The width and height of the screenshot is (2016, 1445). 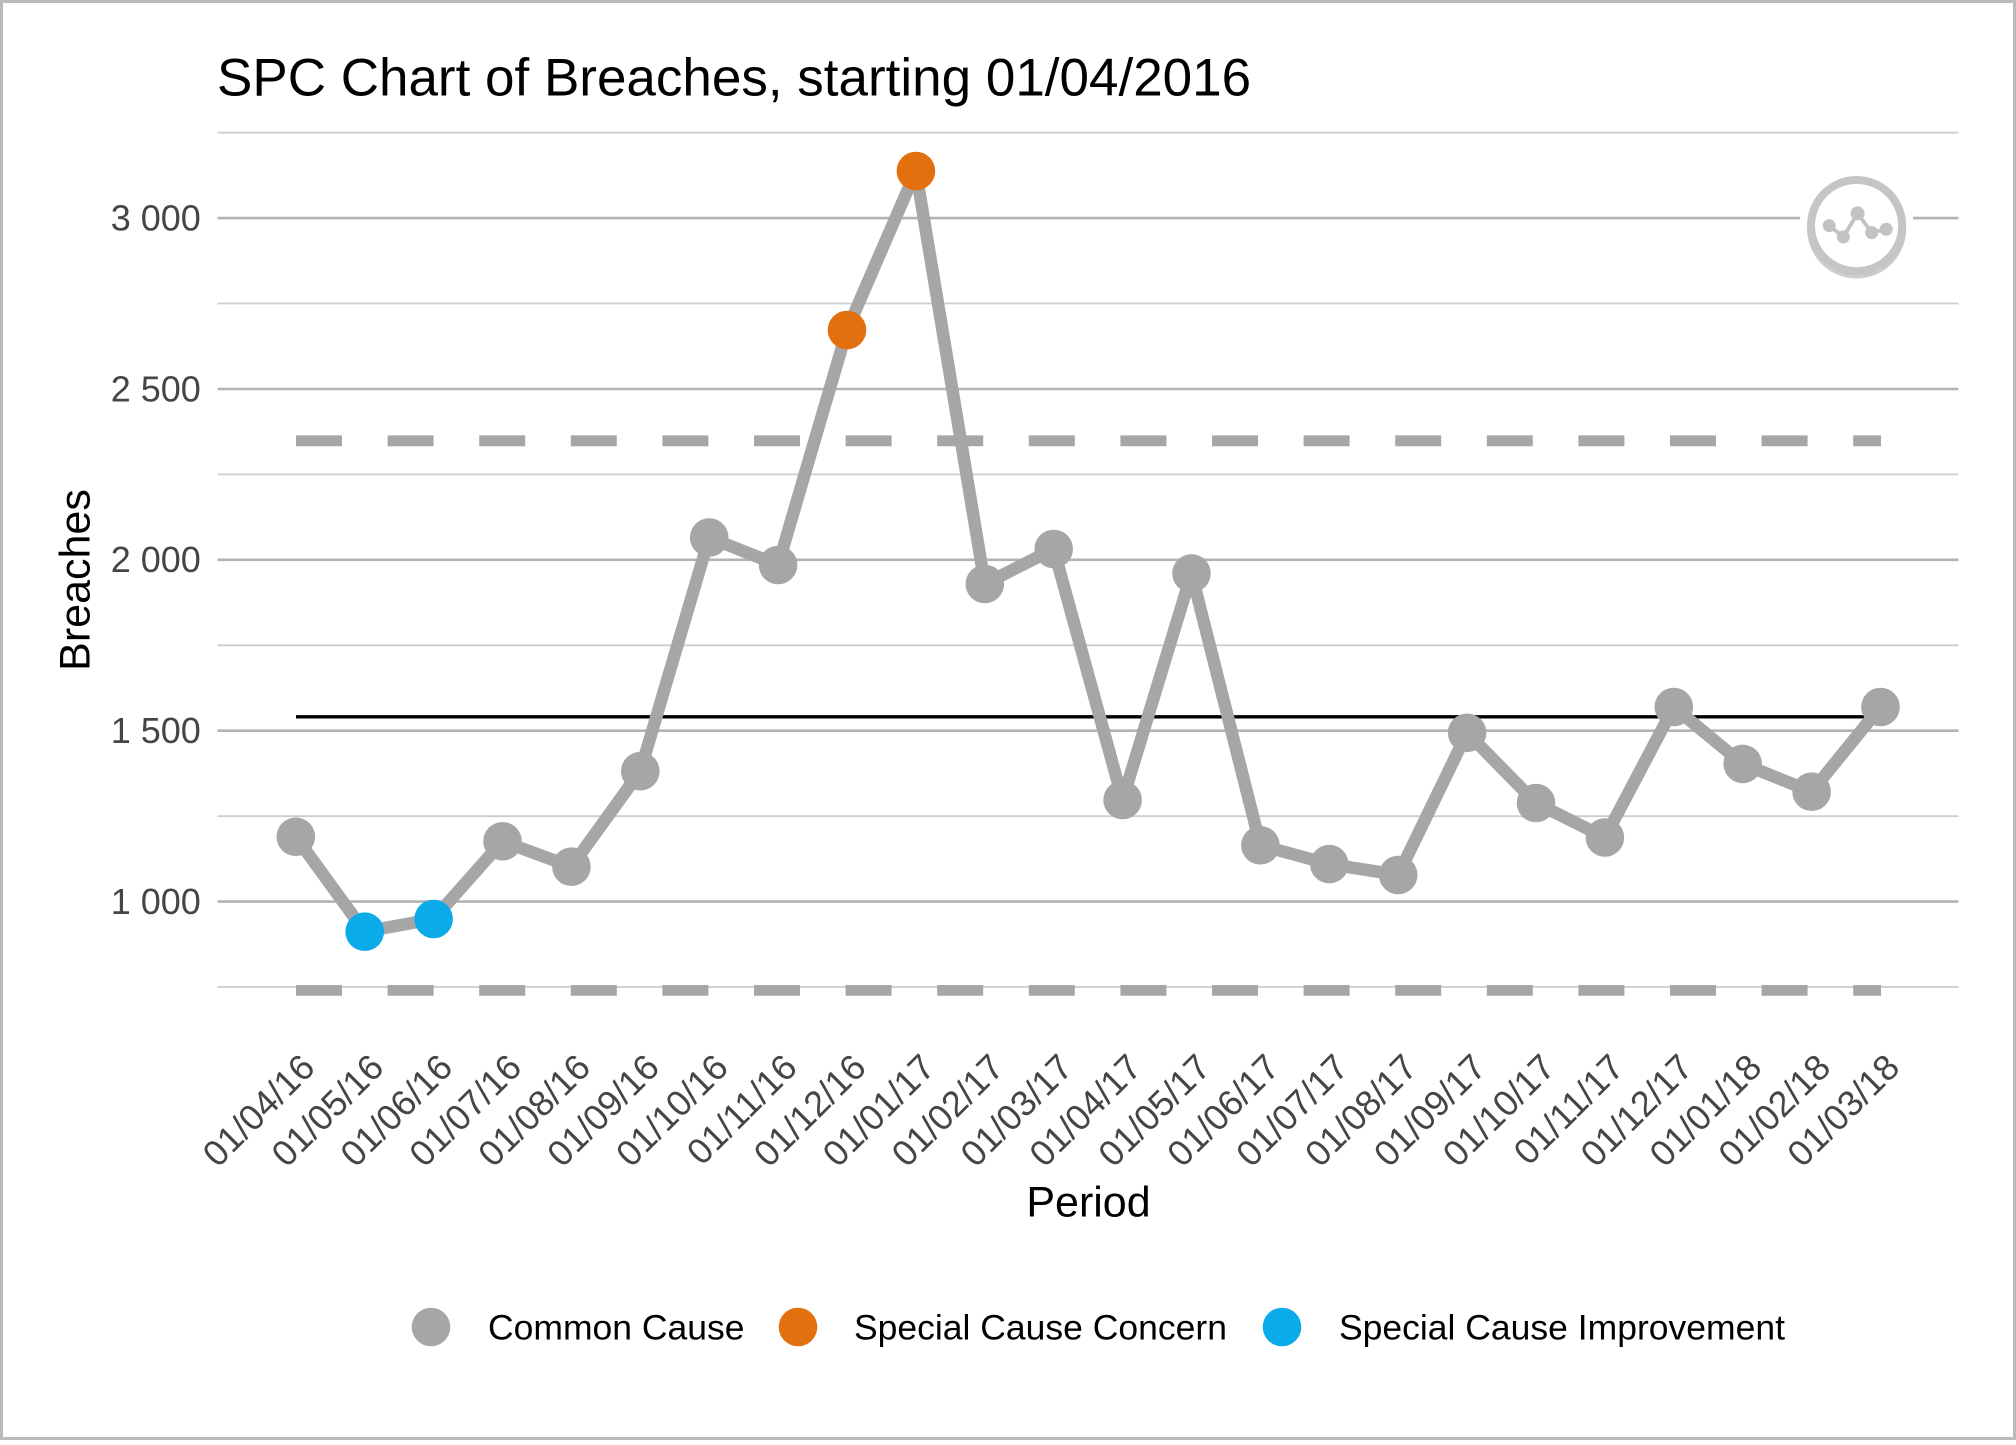 What do you see at coordinates (1040, 1328) in the screenshot?
I see `svg-text: Special Cause Concern` at bounding box center [1040, 1328].